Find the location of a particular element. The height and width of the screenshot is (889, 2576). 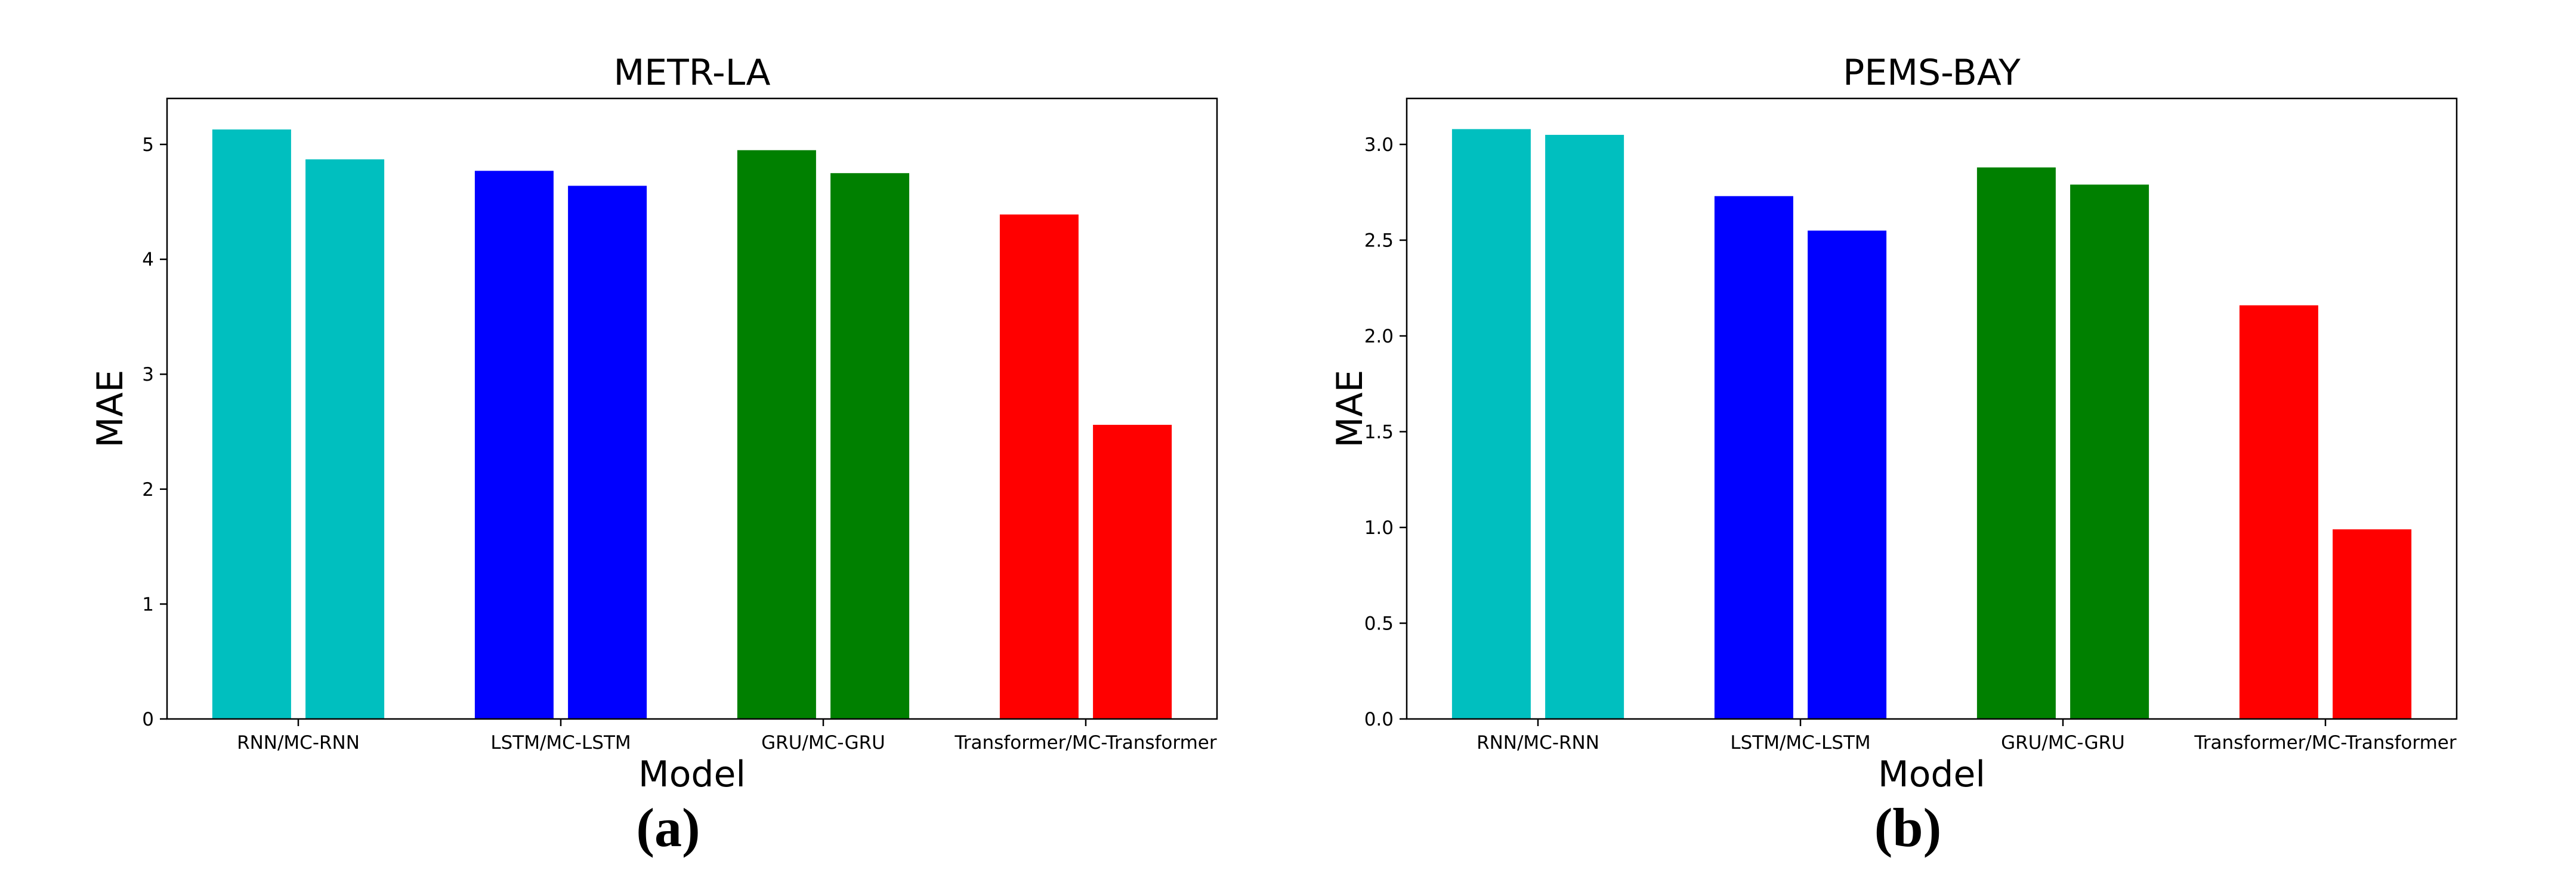

y-tick-label: 1 is located at coordinates (148, 604).